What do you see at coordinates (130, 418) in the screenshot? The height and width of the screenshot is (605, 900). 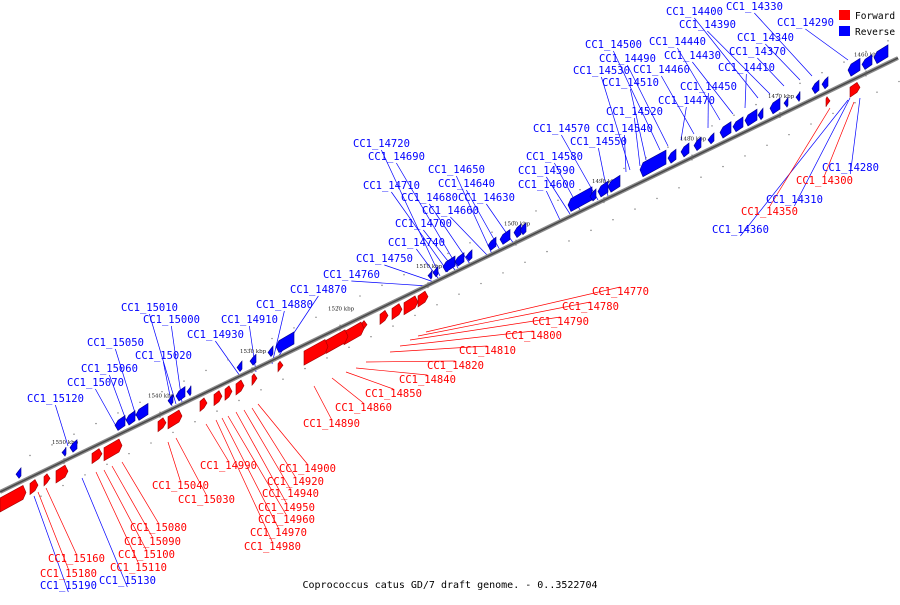 I see `reverse-gene-r38` at bounding box center [130, 418].